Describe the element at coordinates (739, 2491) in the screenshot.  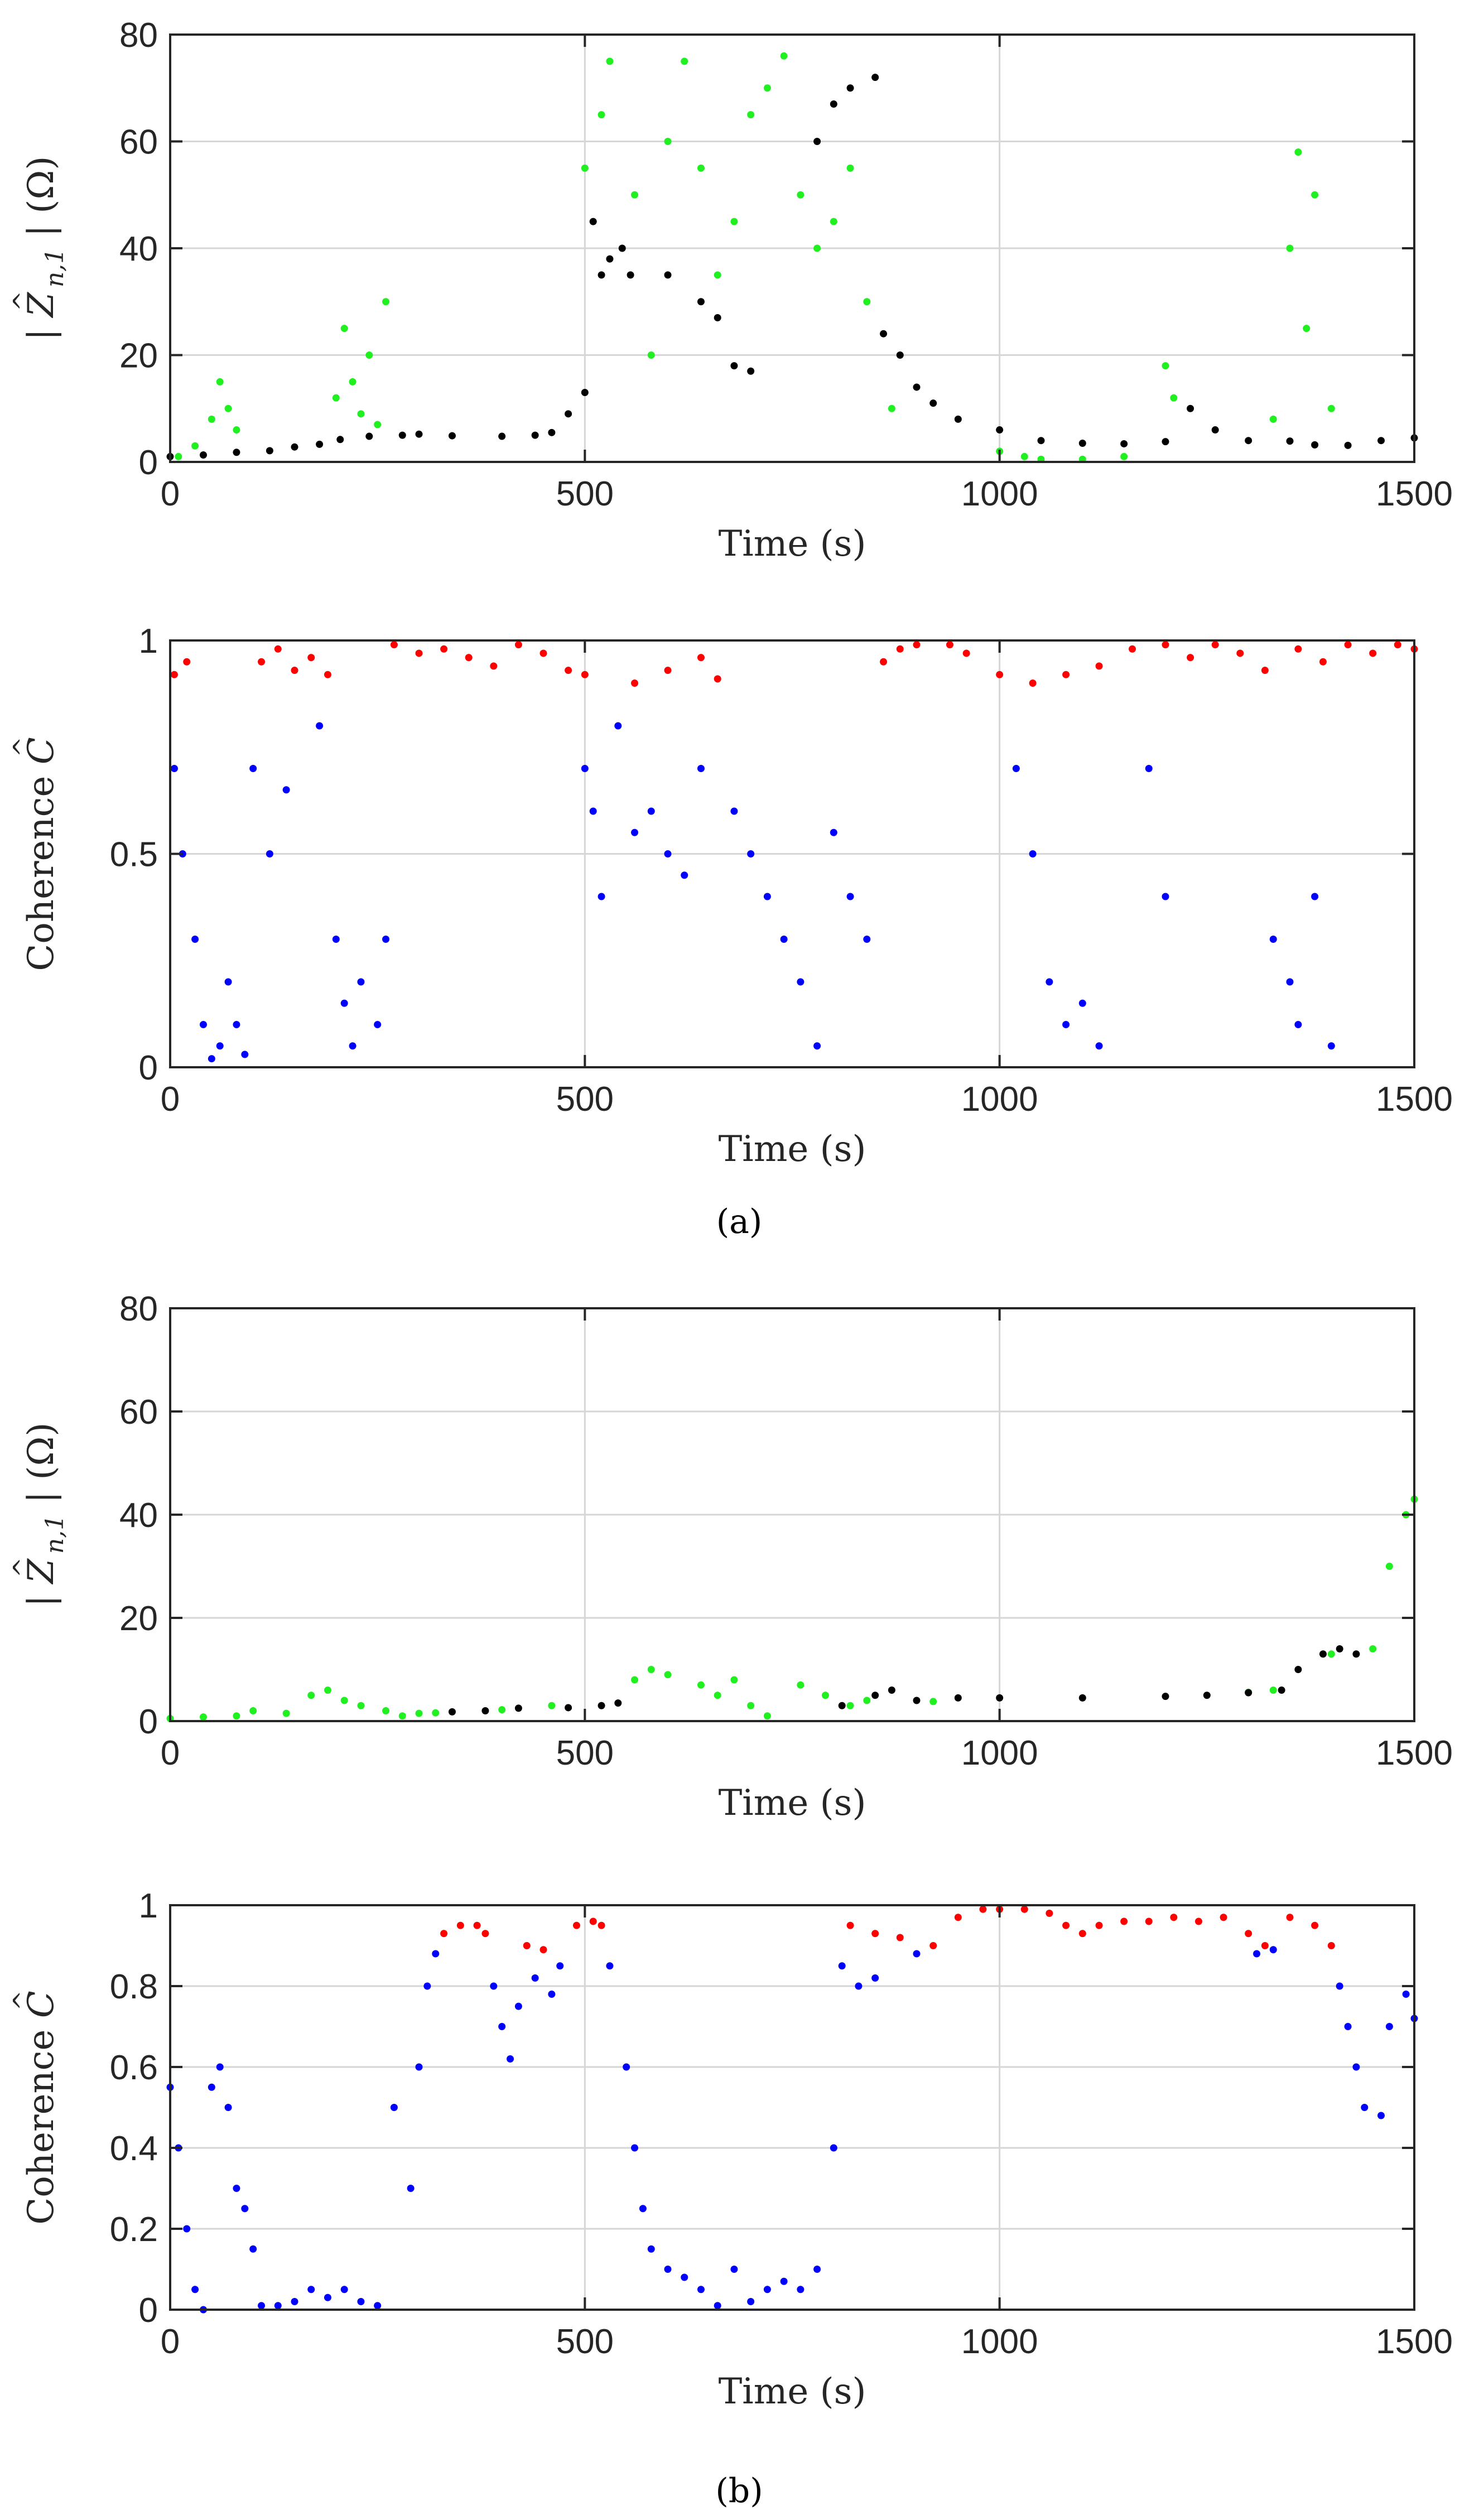
I see `caption-b: (b)` at that location.